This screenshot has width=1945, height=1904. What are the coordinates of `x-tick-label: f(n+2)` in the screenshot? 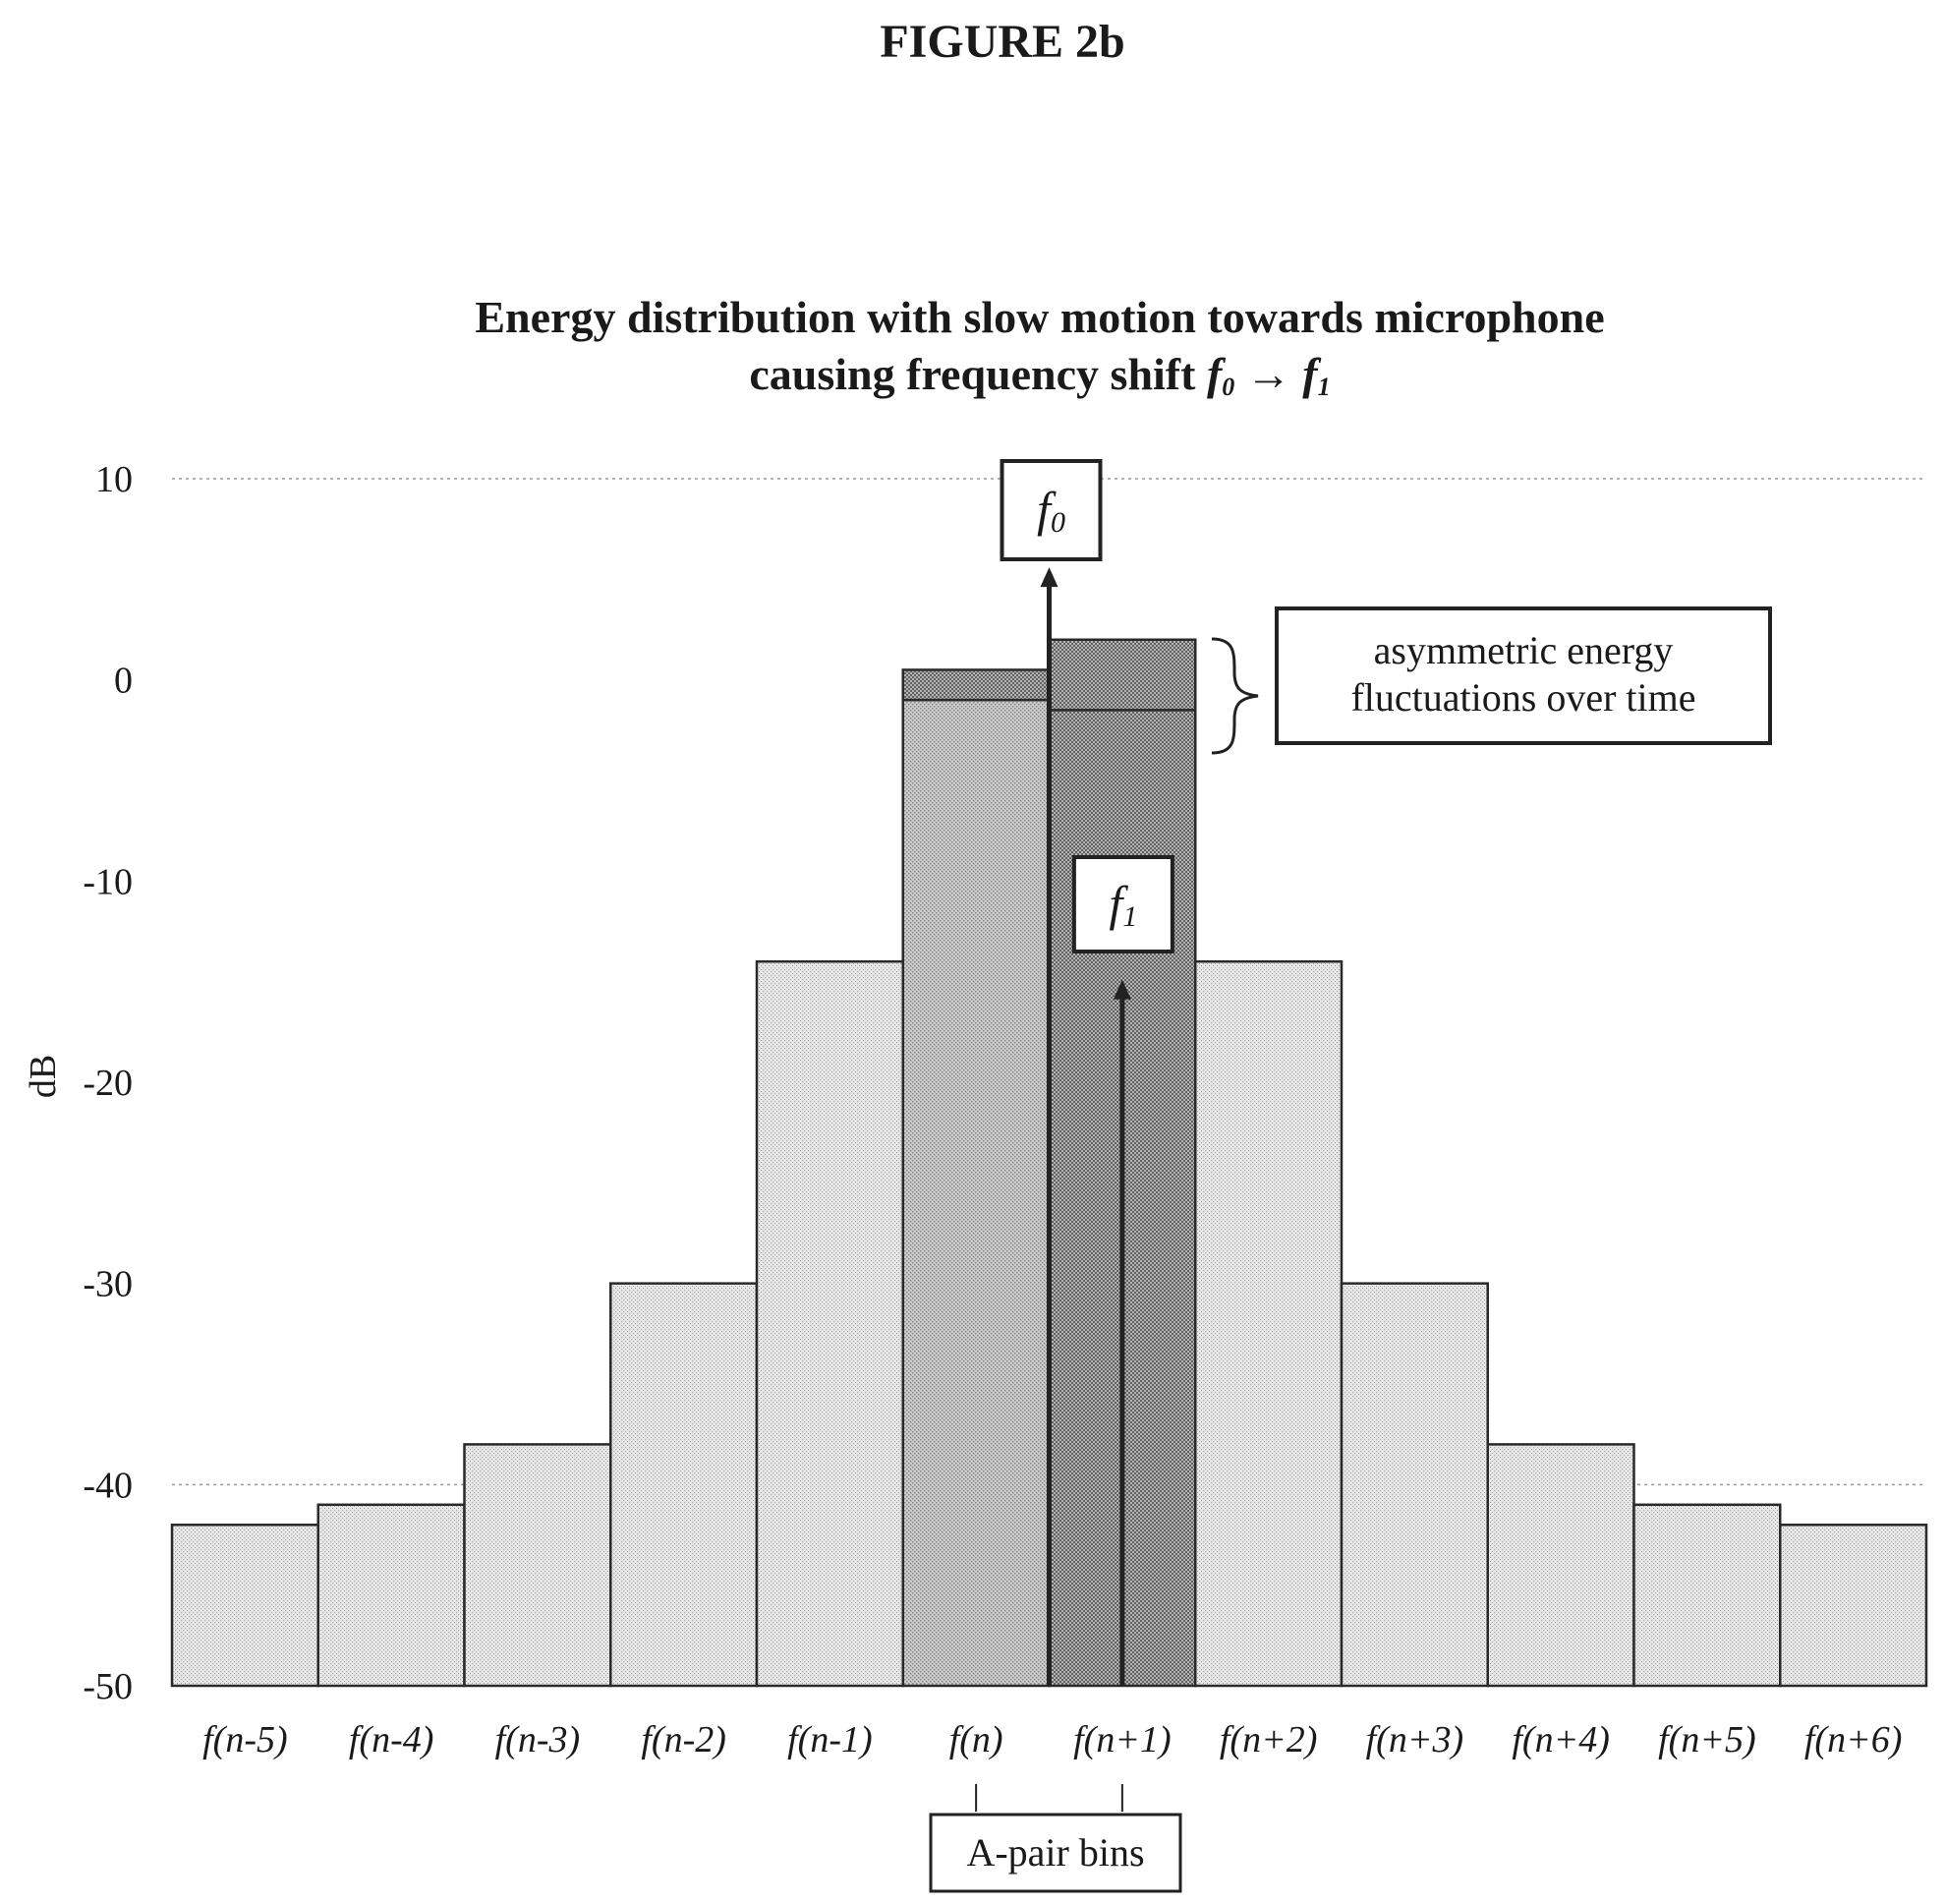 It's located at (1269, 1739).